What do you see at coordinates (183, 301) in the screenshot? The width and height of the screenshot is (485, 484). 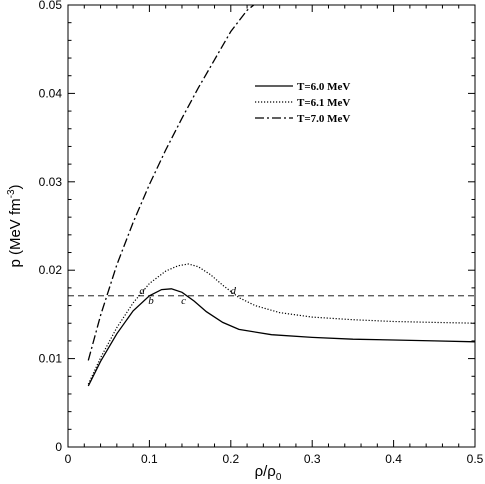 I see `annotation-label-c: c` at bounding box center [183, 301].